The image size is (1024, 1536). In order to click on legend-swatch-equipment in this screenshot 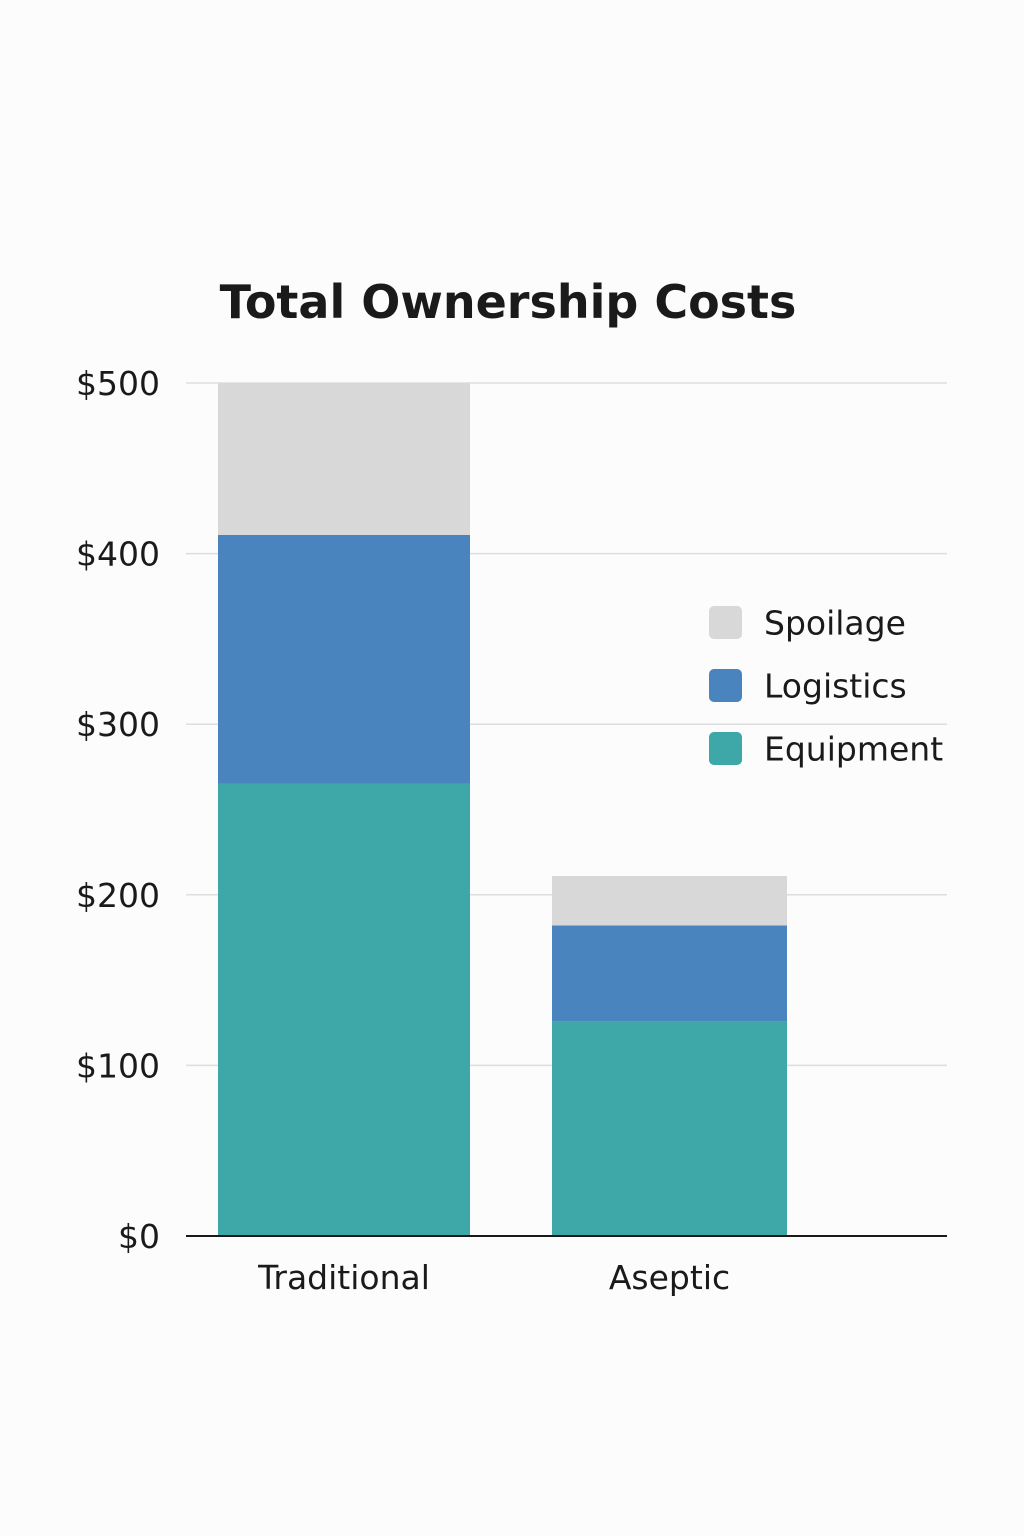, I will do `click(725, 748)`.